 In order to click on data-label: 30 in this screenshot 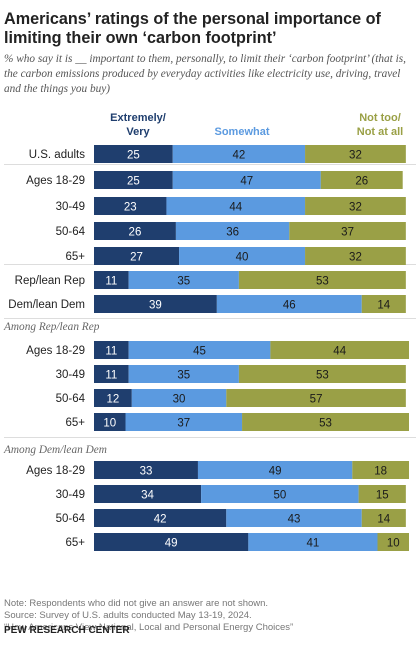, I will do `click(179, 400)`.